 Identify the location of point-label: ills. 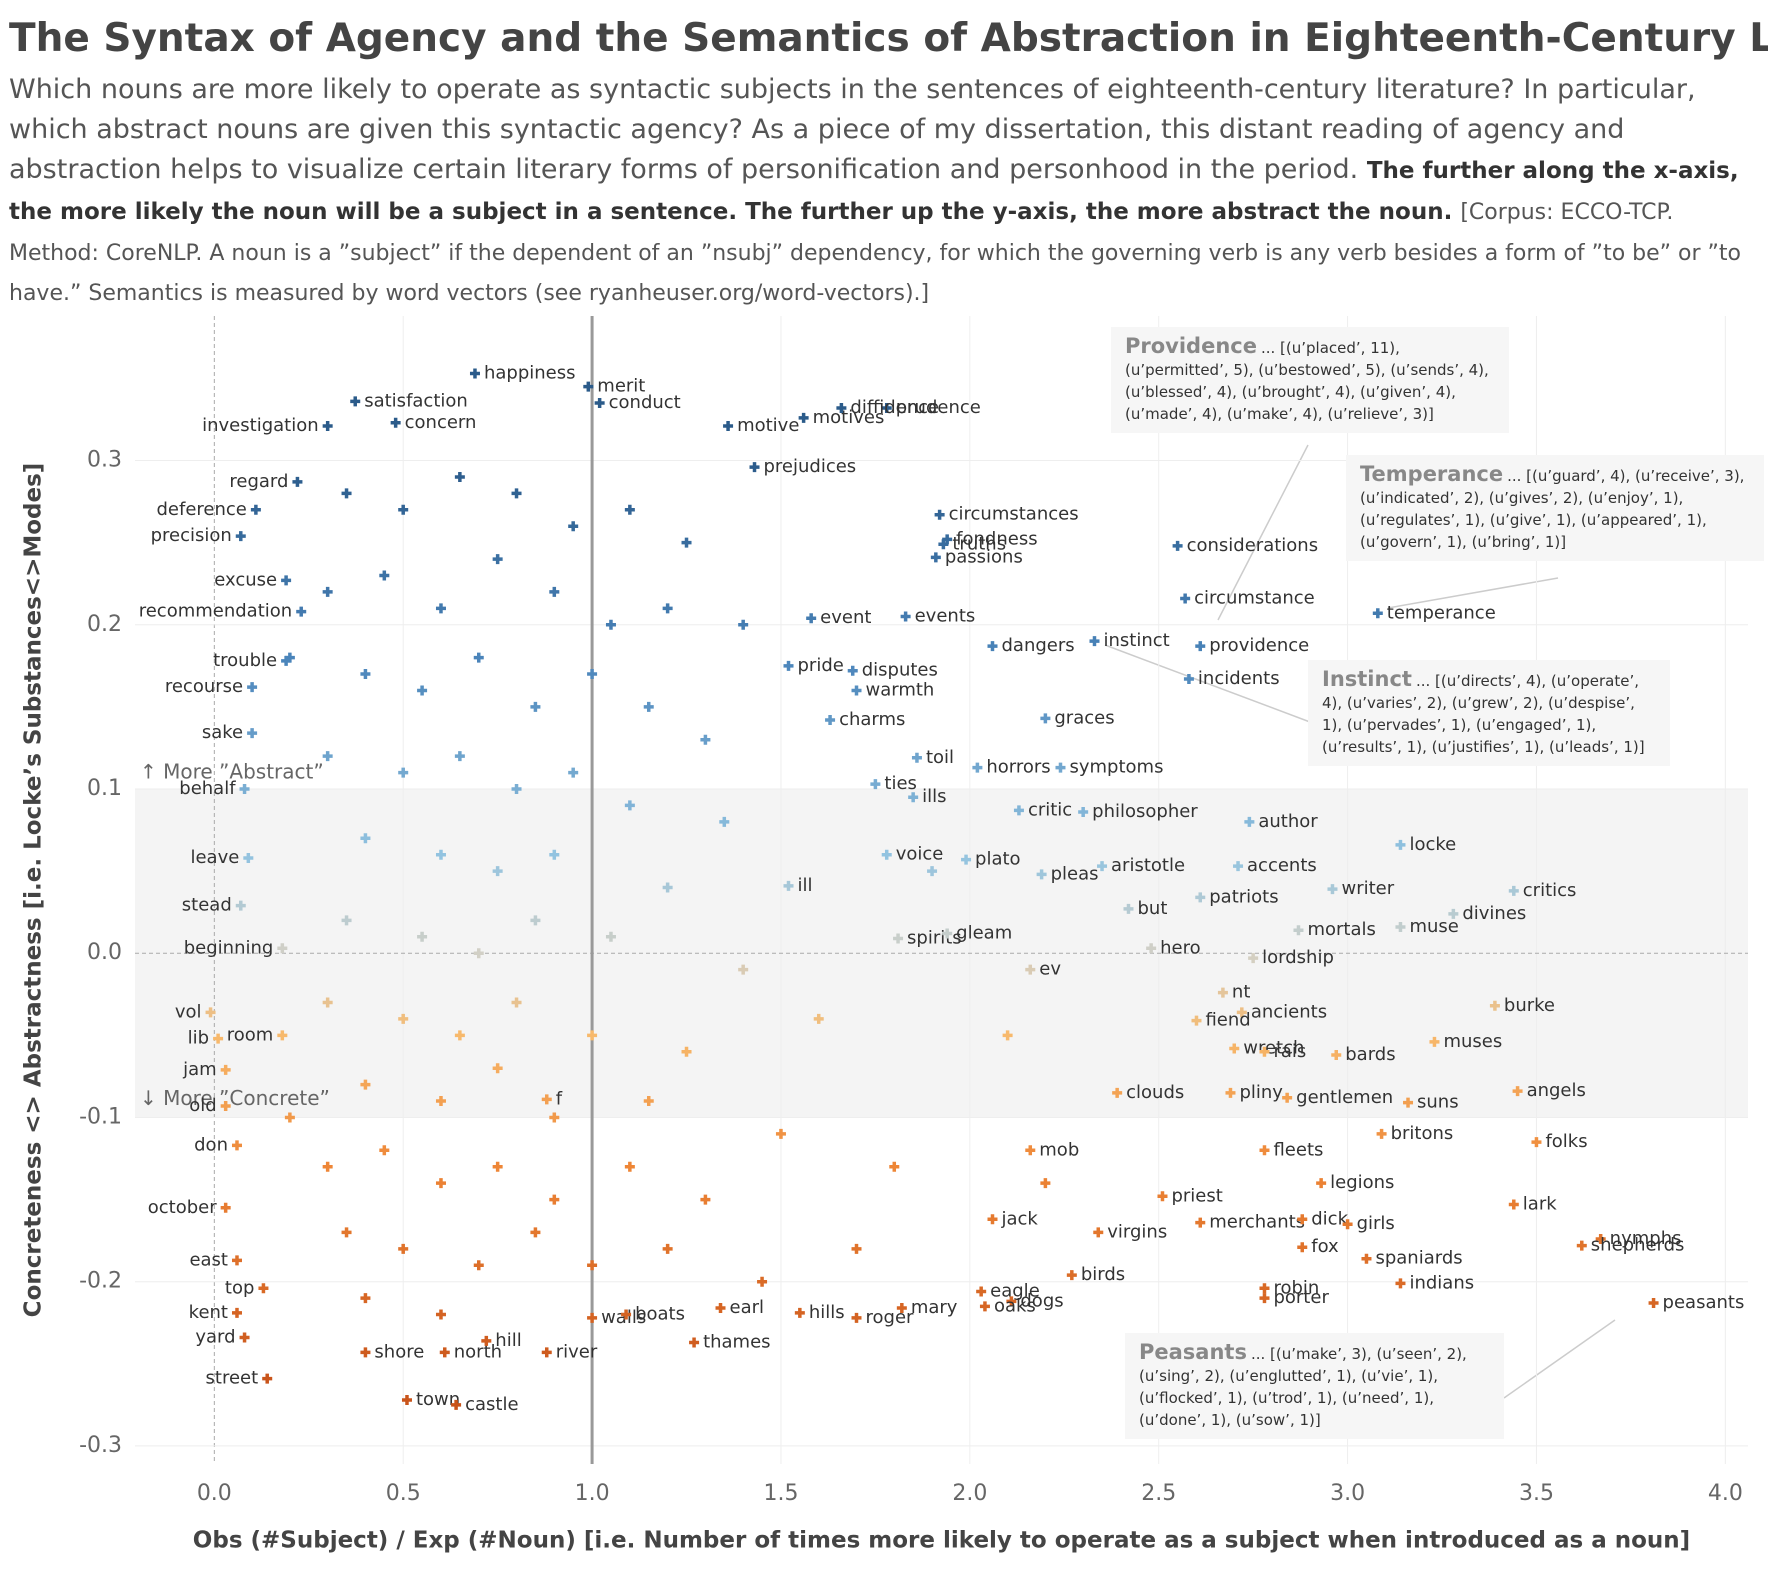
(934, 796).